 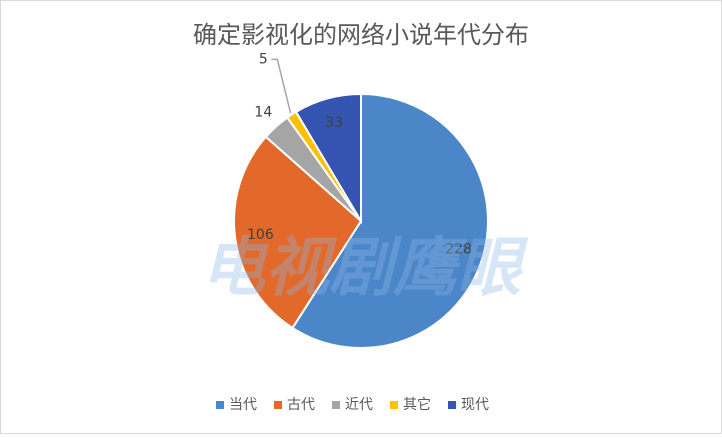 What do you see at coordinates (475, 405) in the screenshot?
I see `legend-label: 现代` at bounding box center [475, 405].